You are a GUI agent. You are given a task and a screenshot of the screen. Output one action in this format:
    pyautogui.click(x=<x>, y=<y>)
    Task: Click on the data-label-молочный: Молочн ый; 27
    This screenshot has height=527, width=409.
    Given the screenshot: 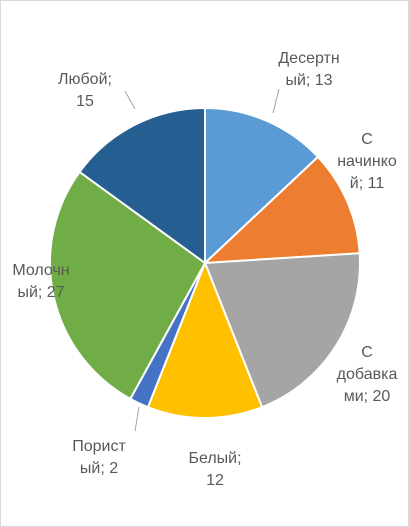 What is the action you would take?
    pyautogui.click(x=40, y=281)
    